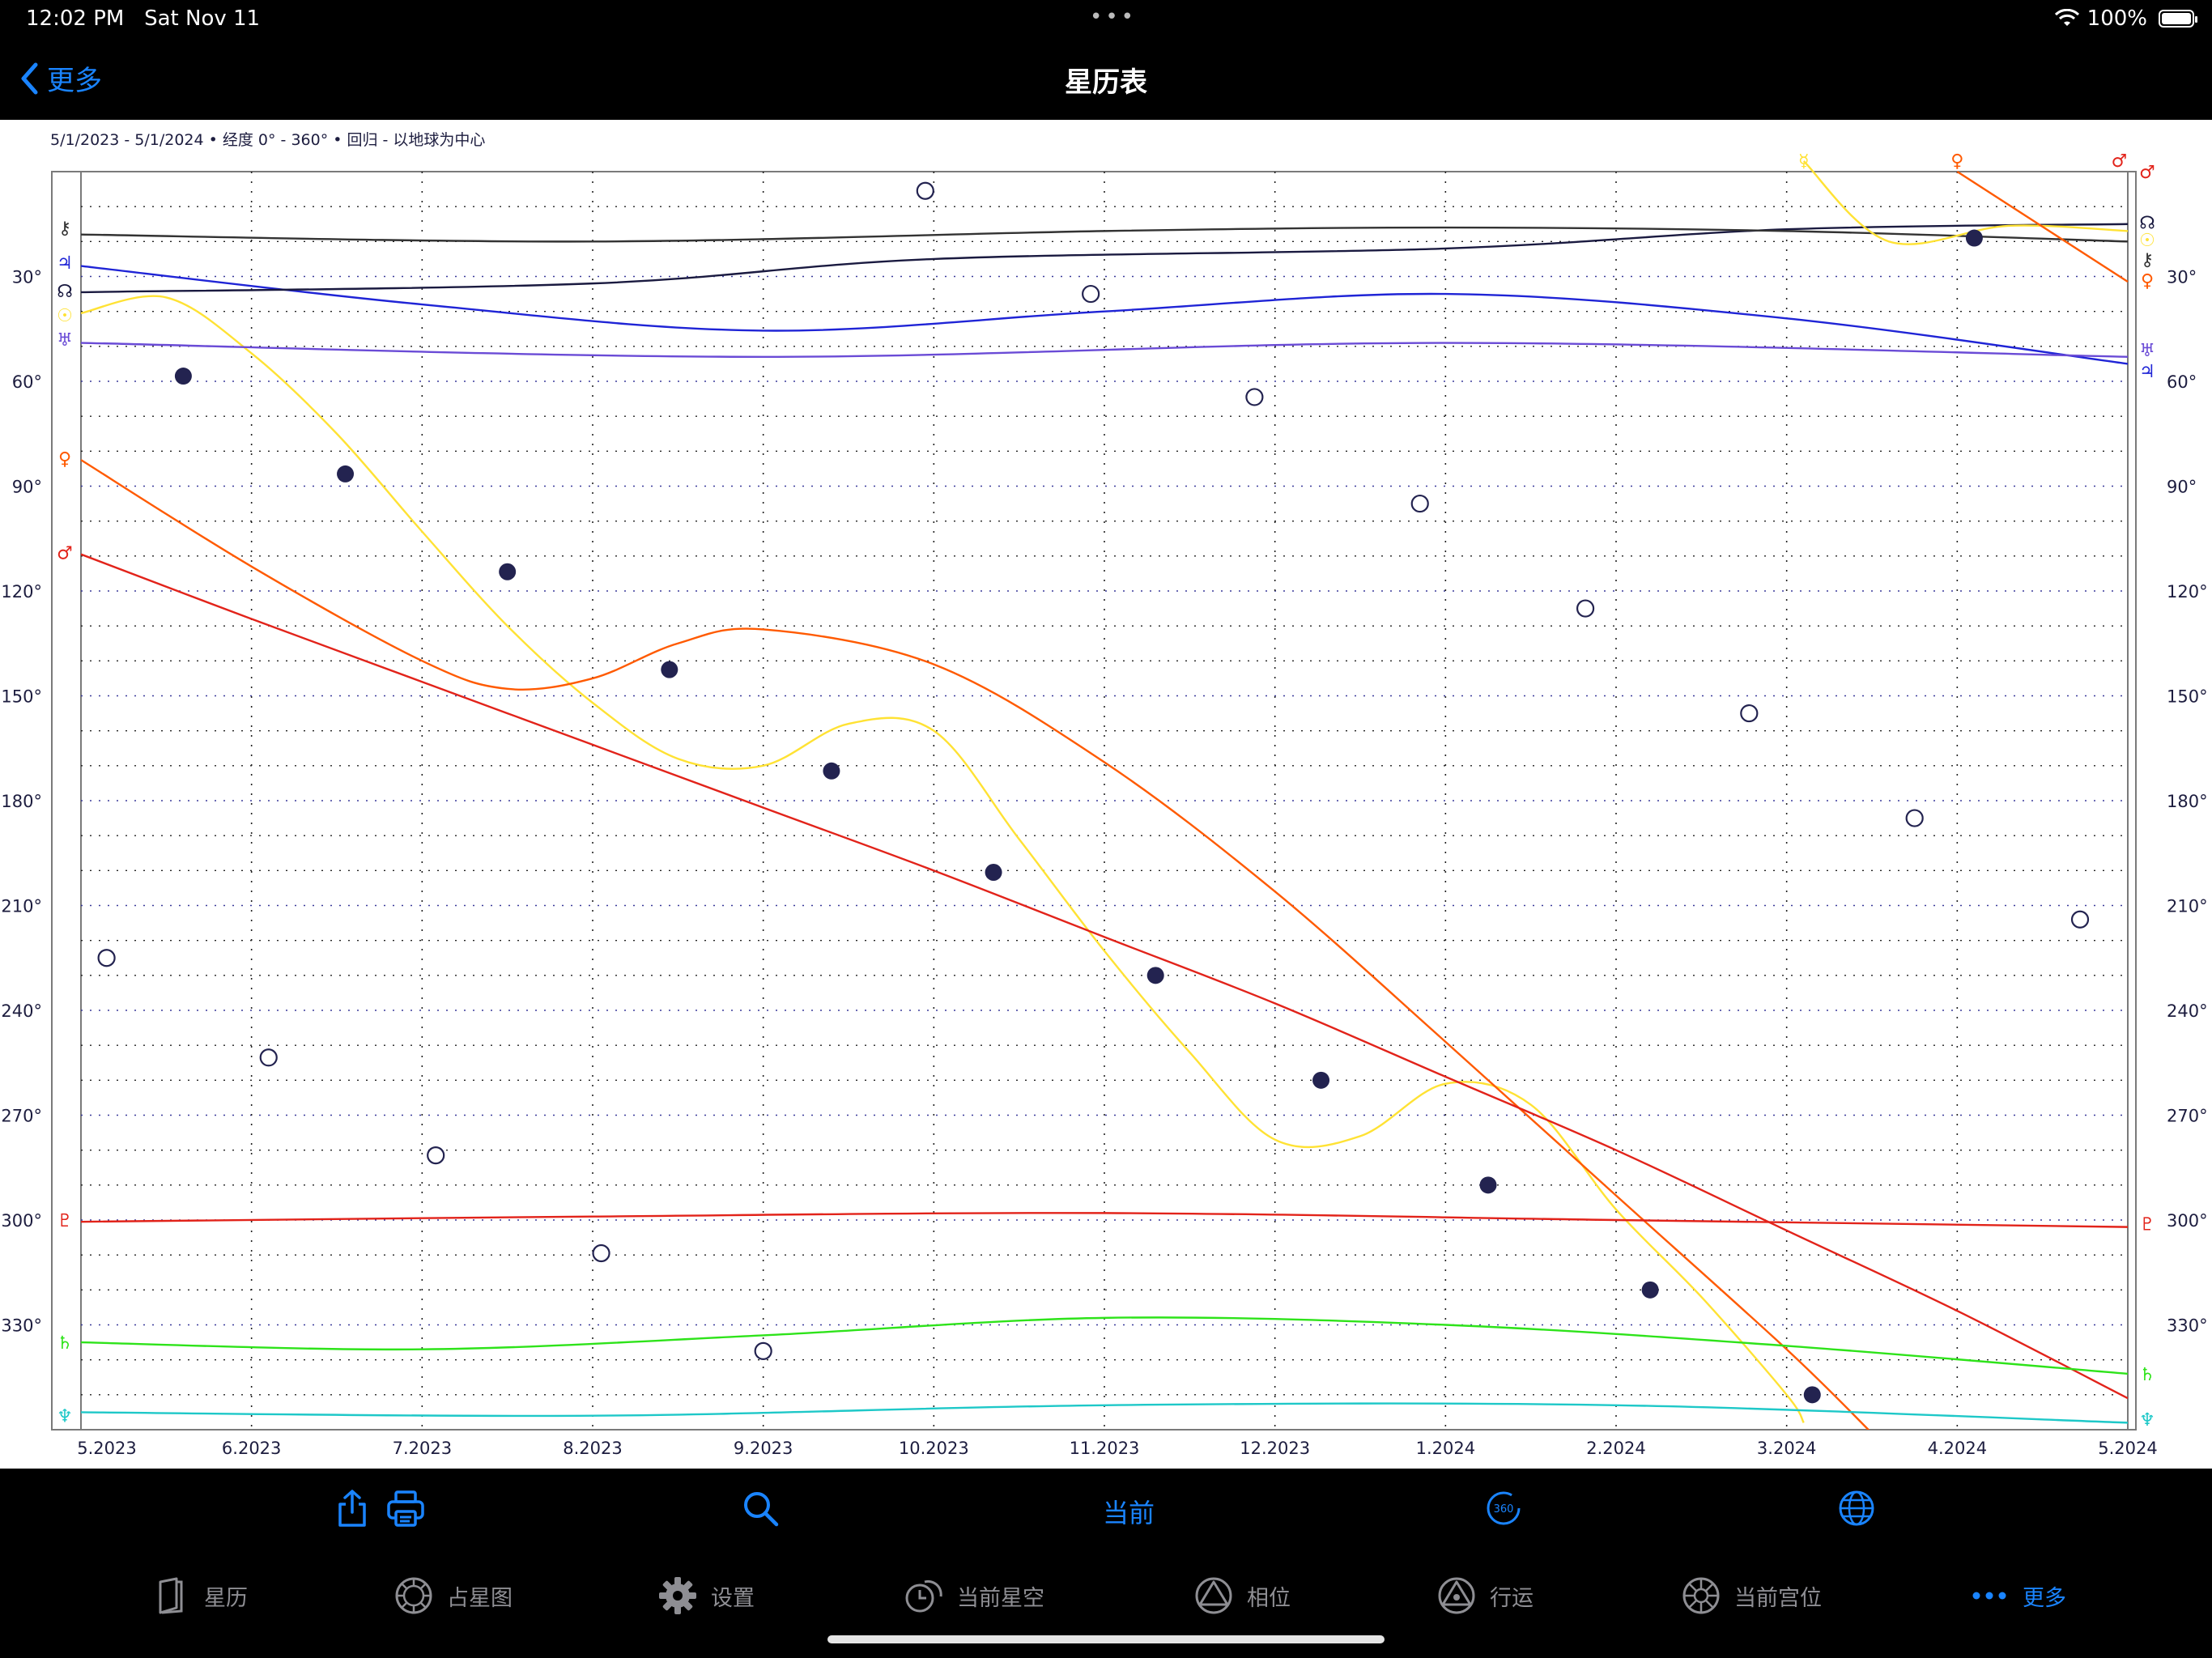 Image resolution: width=2212 pixels, height=1658 pixels. What do you see at coordinates (1129, 1513) in the screenshot?
I see `current-button: 当前` at bounding box center [1129, 1513].